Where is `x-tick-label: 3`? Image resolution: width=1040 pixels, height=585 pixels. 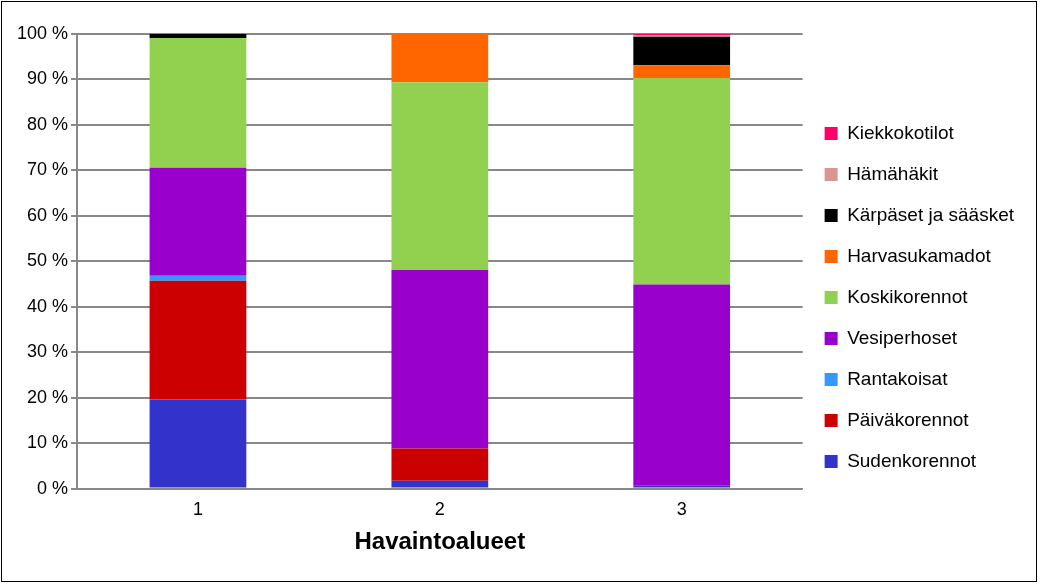
x-tick-label: 3 is located at coordinates (681, 509).